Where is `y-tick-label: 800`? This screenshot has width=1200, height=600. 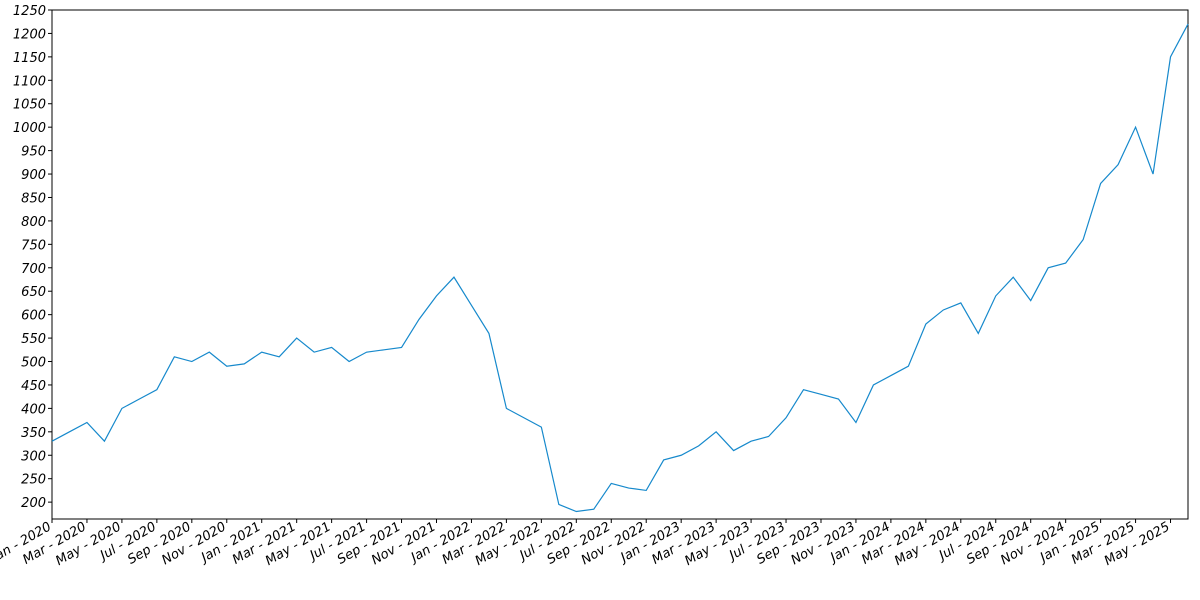
y-tick-label: 800 is located at coordinates (33, 222).